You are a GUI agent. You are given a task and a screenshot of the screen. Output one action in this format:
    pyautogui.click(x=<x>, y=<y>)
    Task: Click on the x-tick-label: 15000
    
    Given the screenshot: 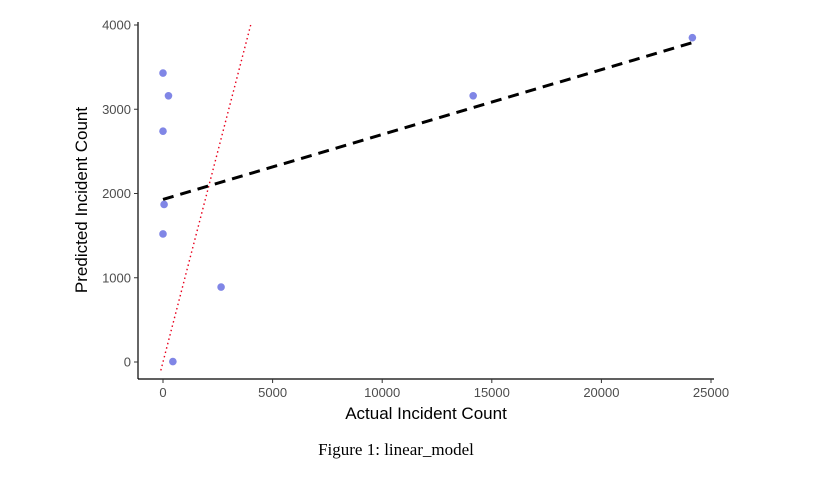 What is the action you would take?
    pyautogui.click(x=492, y=392)
    